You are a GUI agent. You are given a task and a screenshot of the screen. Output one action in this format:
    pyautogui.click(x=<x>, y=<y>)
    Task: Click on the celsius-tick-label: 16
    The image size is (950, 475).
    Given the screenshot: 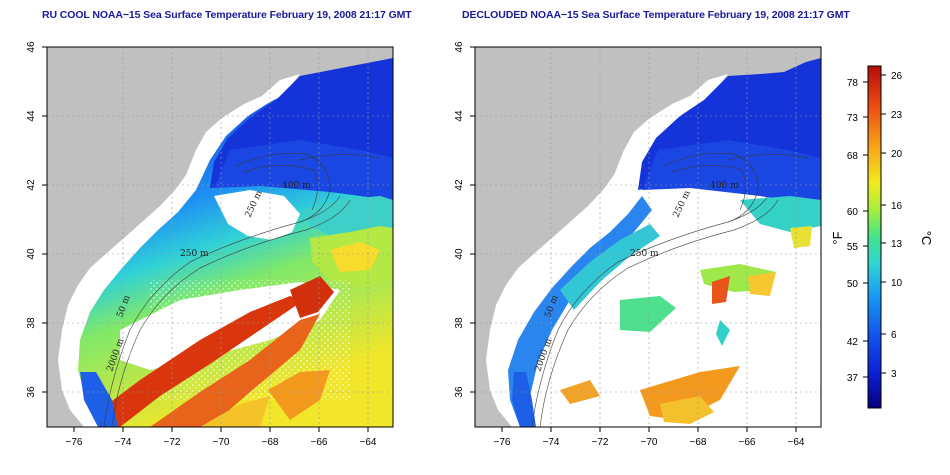 What is the action you would take?
    pyautogui.click(x=897, y=206)
    